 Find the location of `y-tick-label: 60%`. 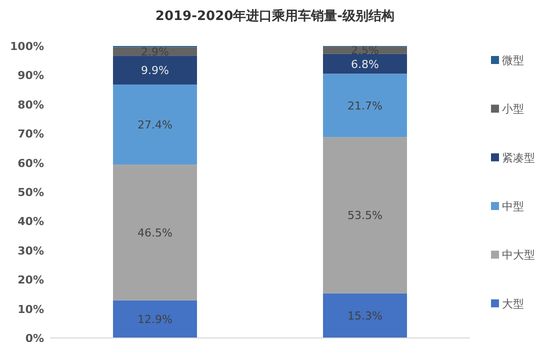

y-tick-label: 60% is located at coordinates (31, 163).